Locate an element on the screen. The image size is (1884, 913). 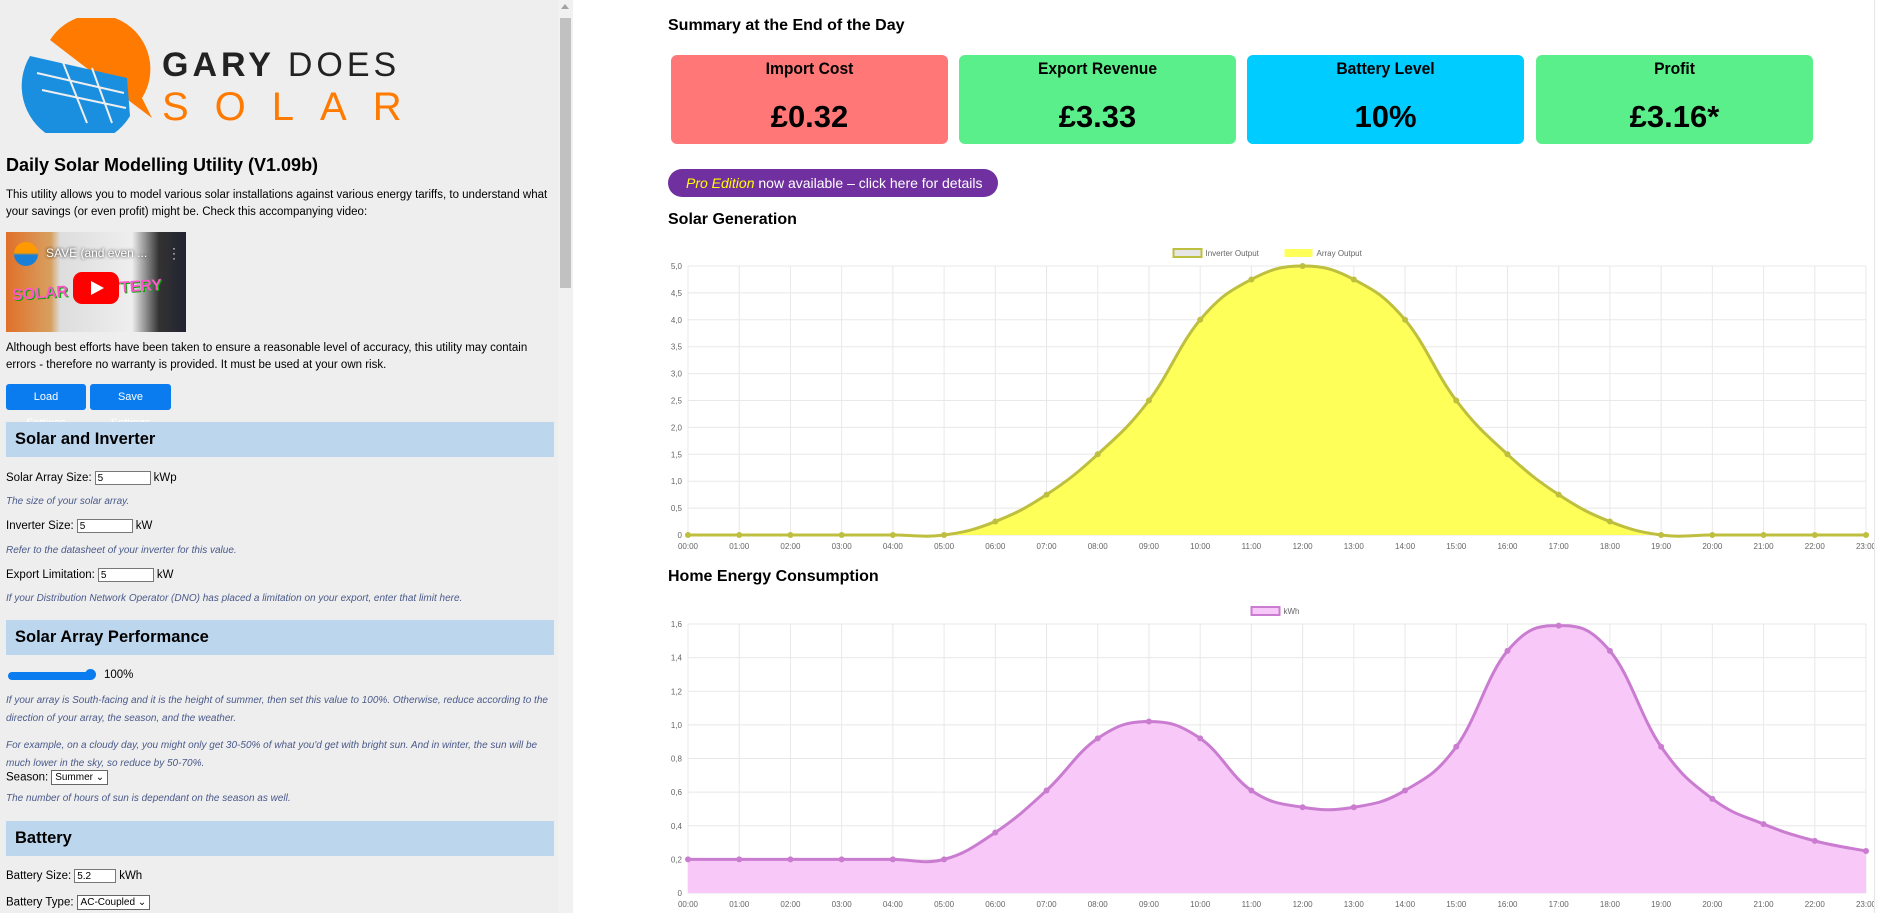
x-tick-label: 18:00 is located at coordinates (1610, 546).